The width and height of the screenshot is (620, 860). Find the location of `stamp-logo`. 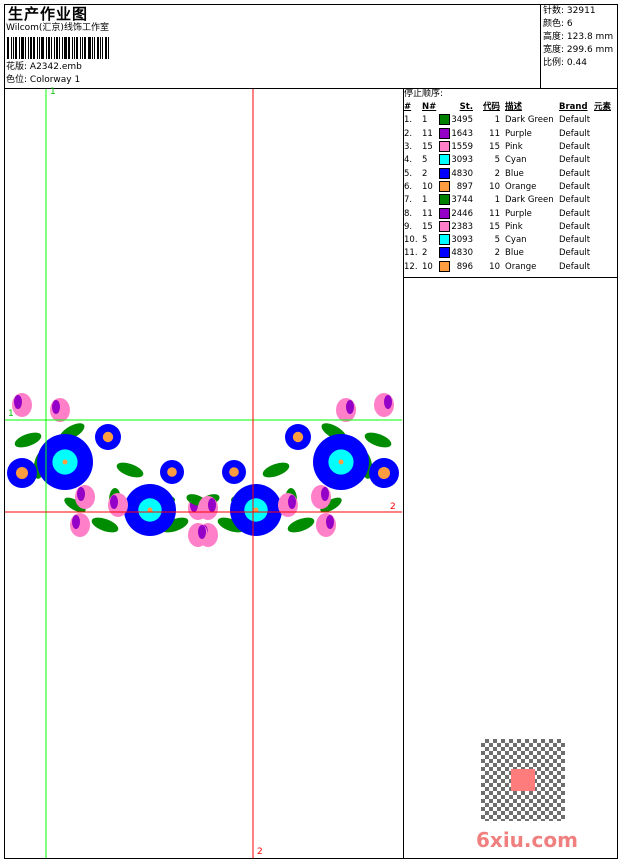

stamp-logo is located at coordinates (523, 780).